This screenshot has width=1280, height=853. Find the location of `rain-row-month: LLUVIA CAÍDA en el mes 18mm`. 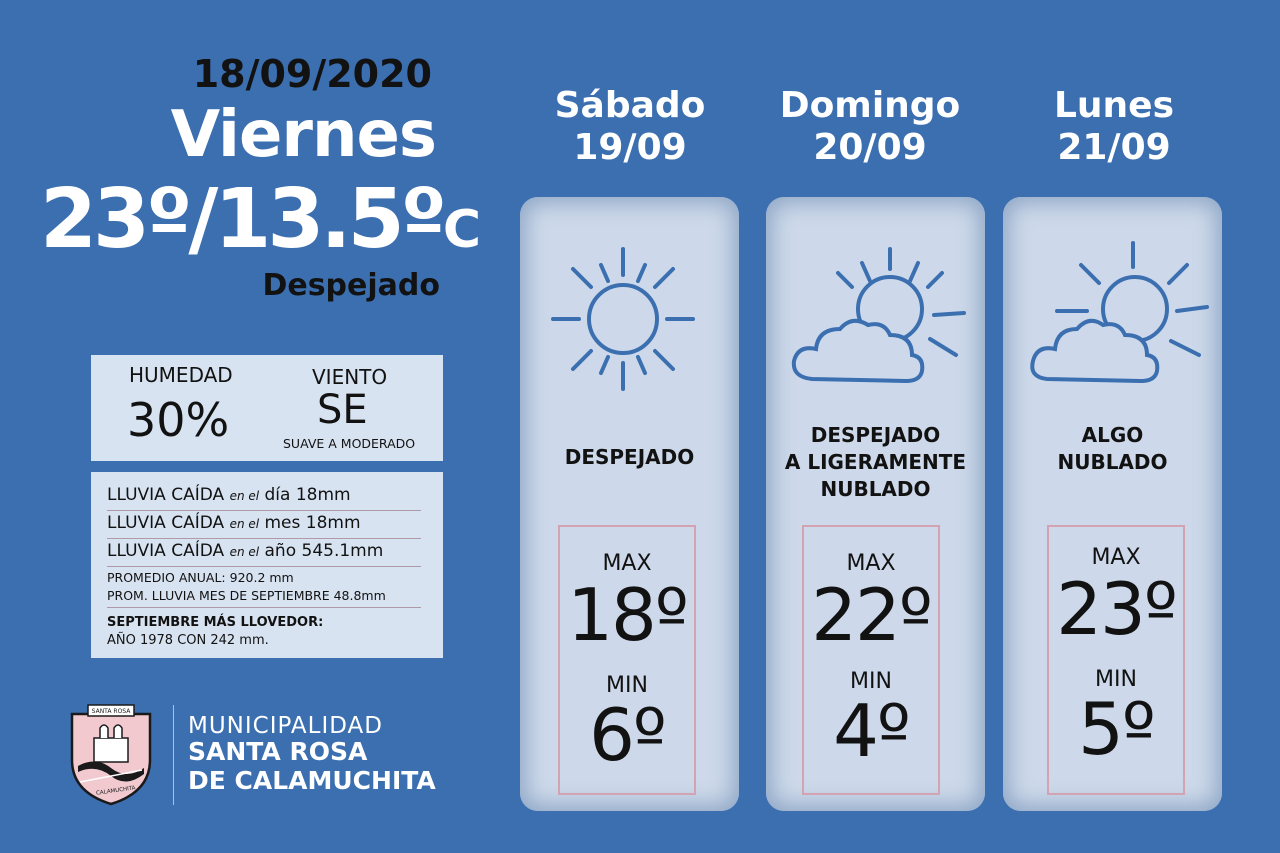

rain-row-month: LLUVIA CAÍDA en el mes 18mm is located at coordinates (264, 526).